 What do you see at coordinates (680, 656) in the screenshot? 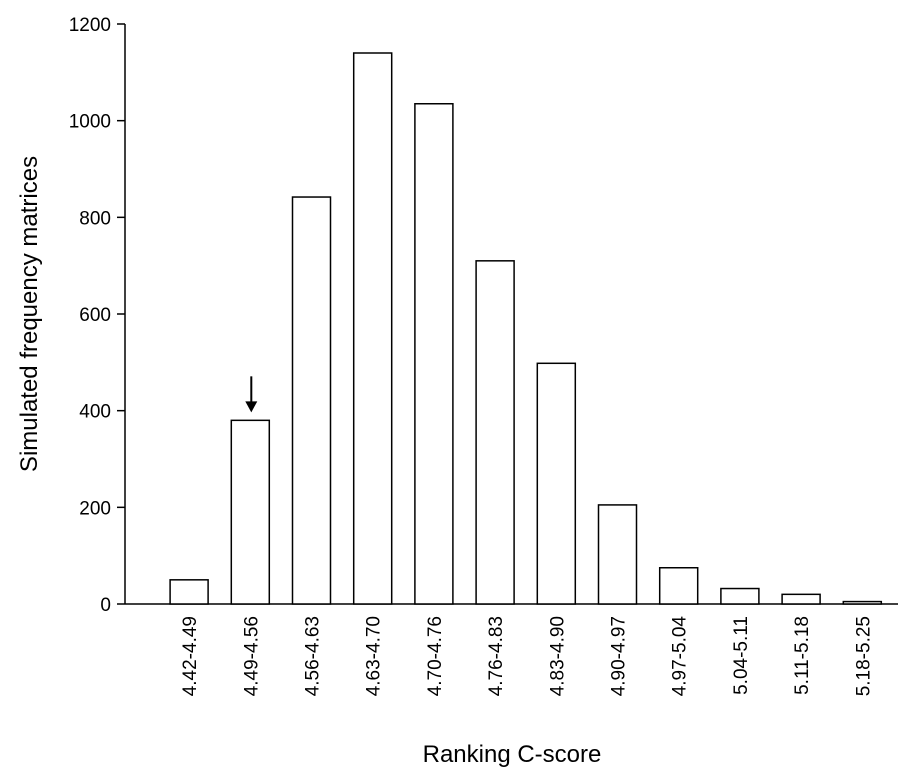
I see `x-tick-label: 4.97-5.04` at bounding box center [680, 656].